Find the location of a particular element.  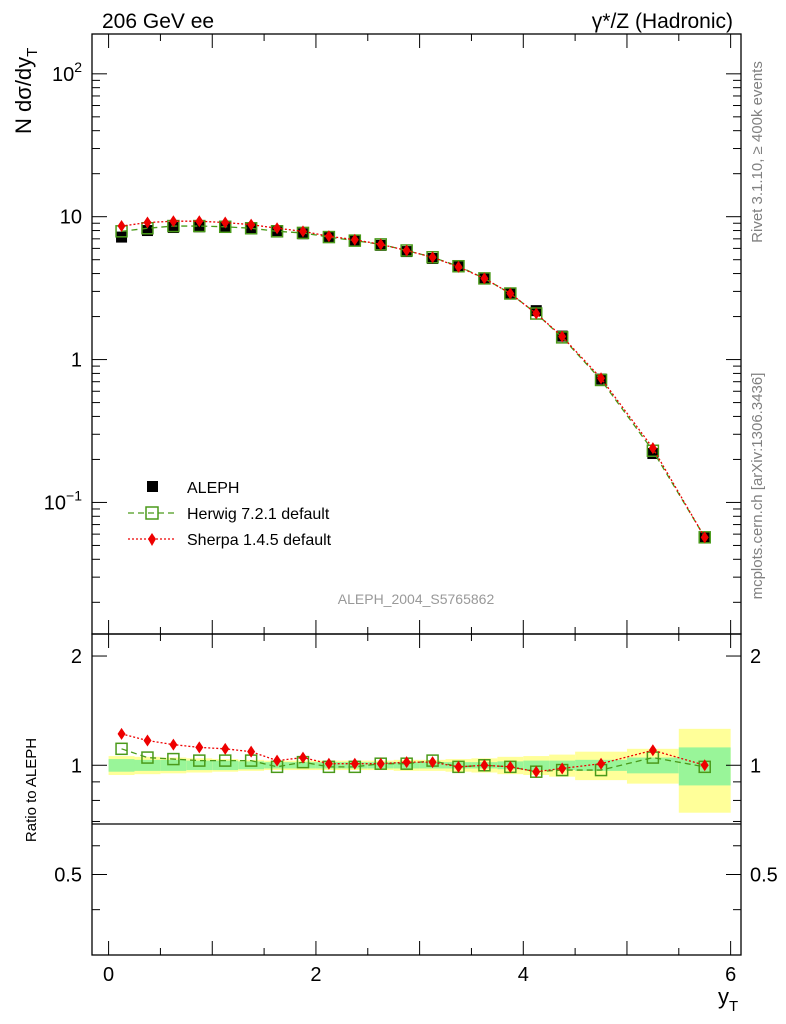

x-tick-label: 0 is located at coordinates (108, 975).